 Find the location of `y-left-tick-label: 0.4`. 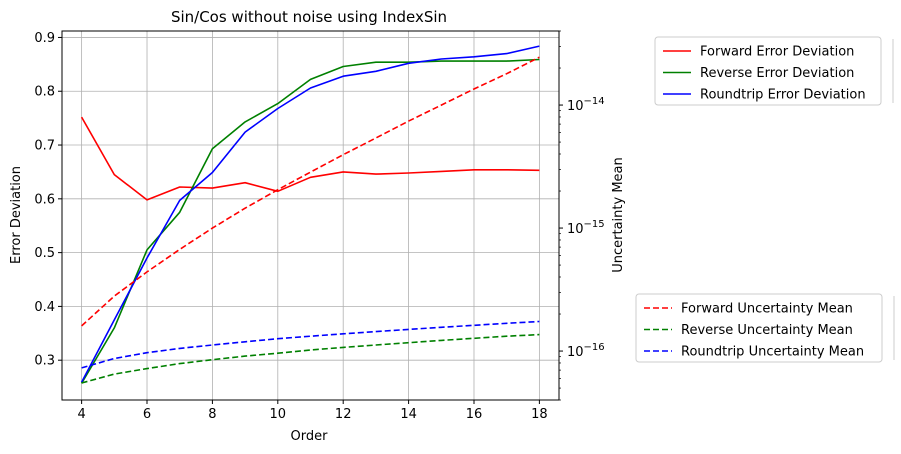

y-left-tick-label: 0.4 is located at coordinates (44, 307).